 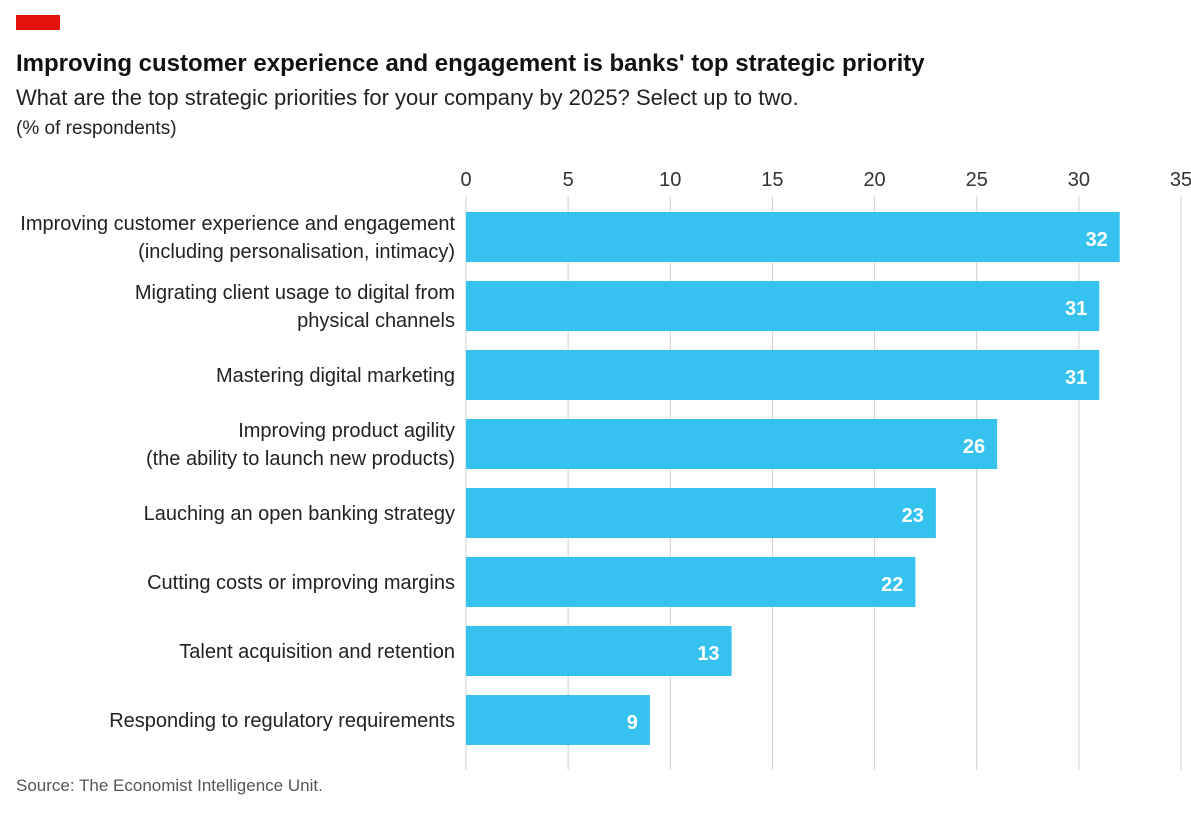 I want to click on category-label: Responding to regulatory requirements, so click(x=282, y=721).